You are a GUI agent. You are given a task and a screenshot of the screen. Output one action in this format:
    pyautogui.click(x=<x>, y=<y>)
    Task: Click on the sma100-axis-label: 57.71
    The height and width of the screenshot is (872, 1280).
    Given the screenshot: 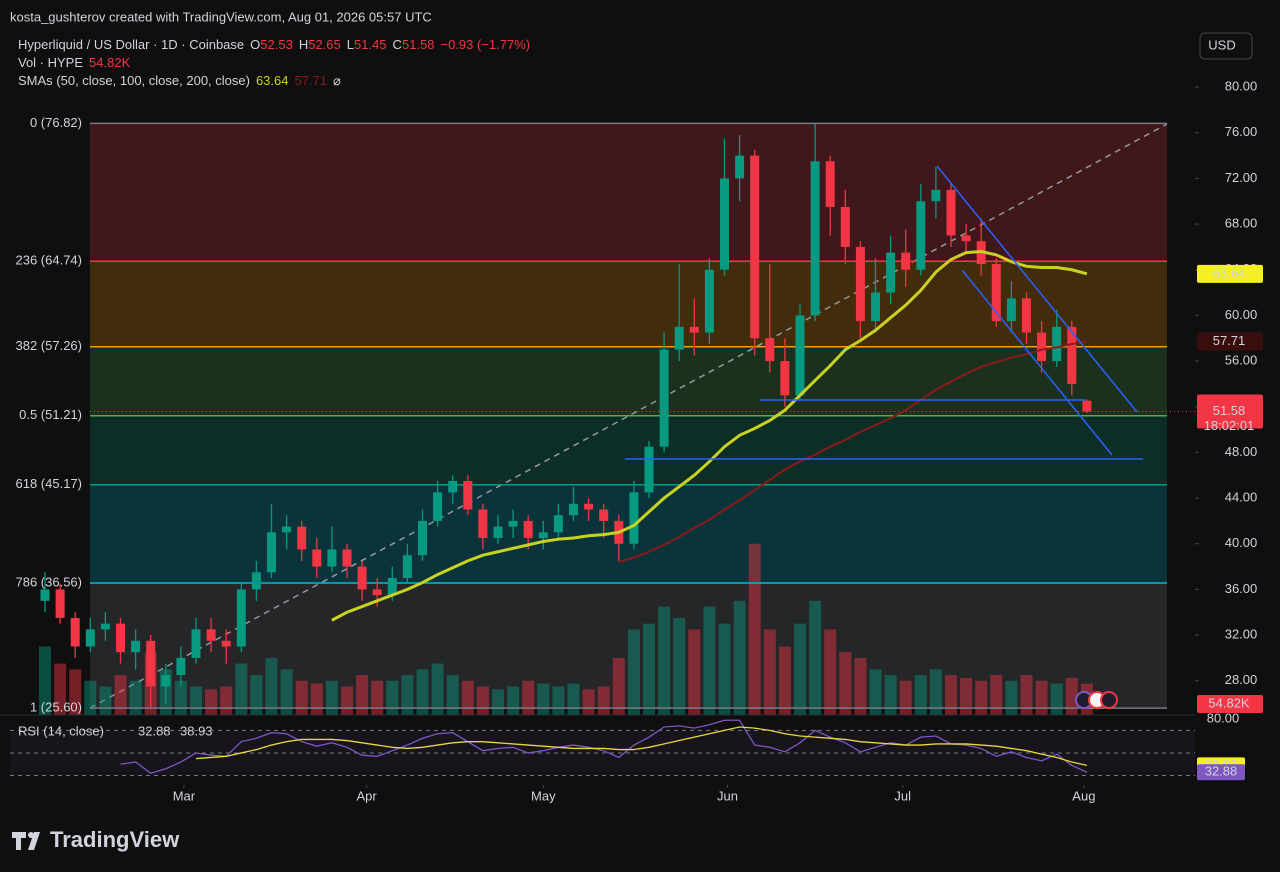 What is the action you would take?
    pyautogui.click(x=1229, y=340)
    